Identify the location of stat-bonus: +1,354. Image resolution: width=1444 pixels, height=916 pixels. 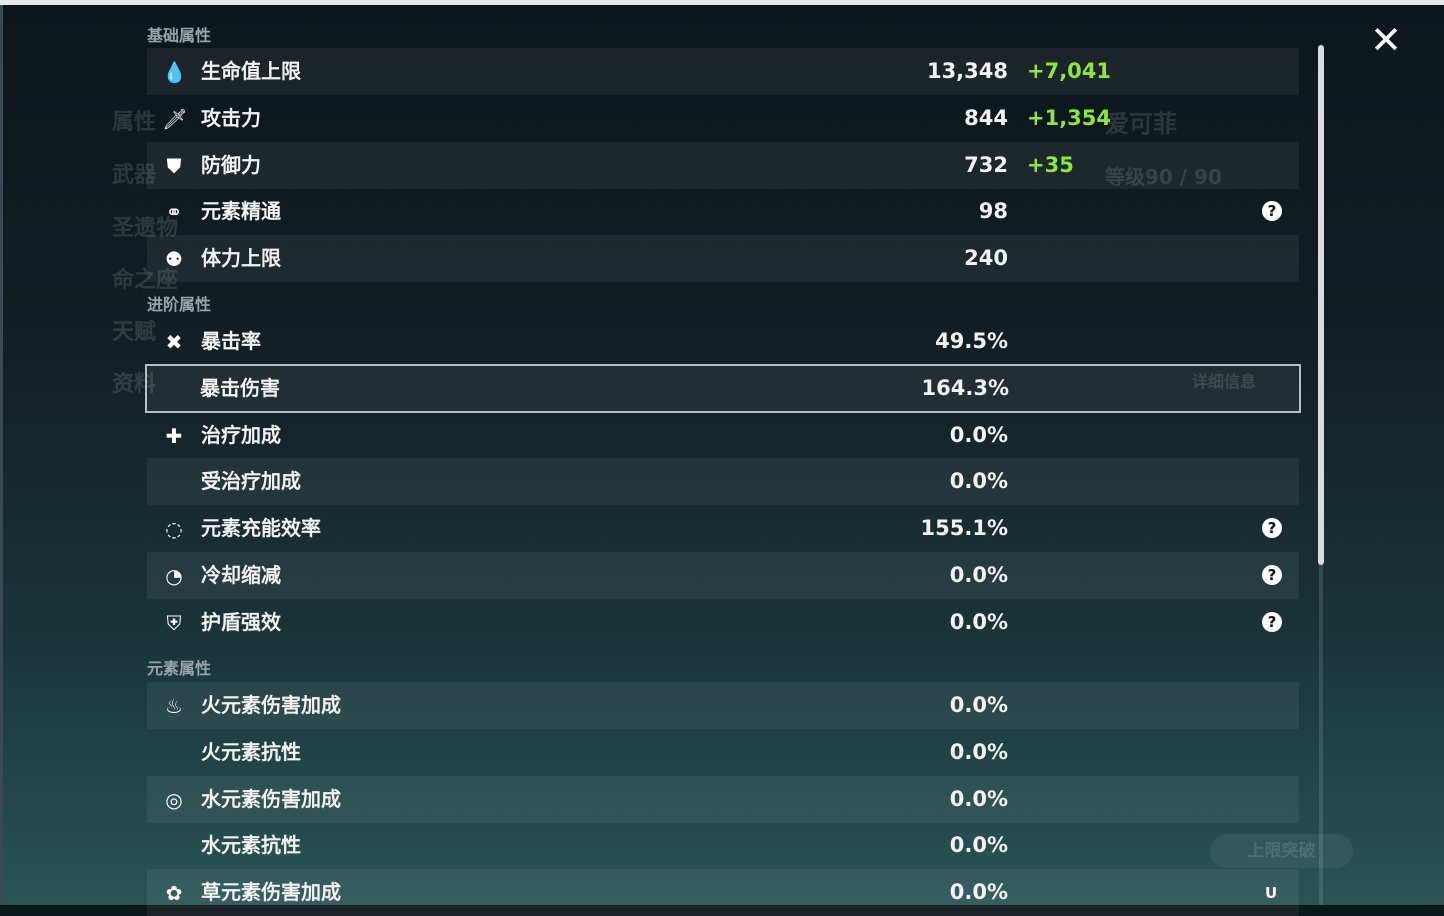
(1069, 117).